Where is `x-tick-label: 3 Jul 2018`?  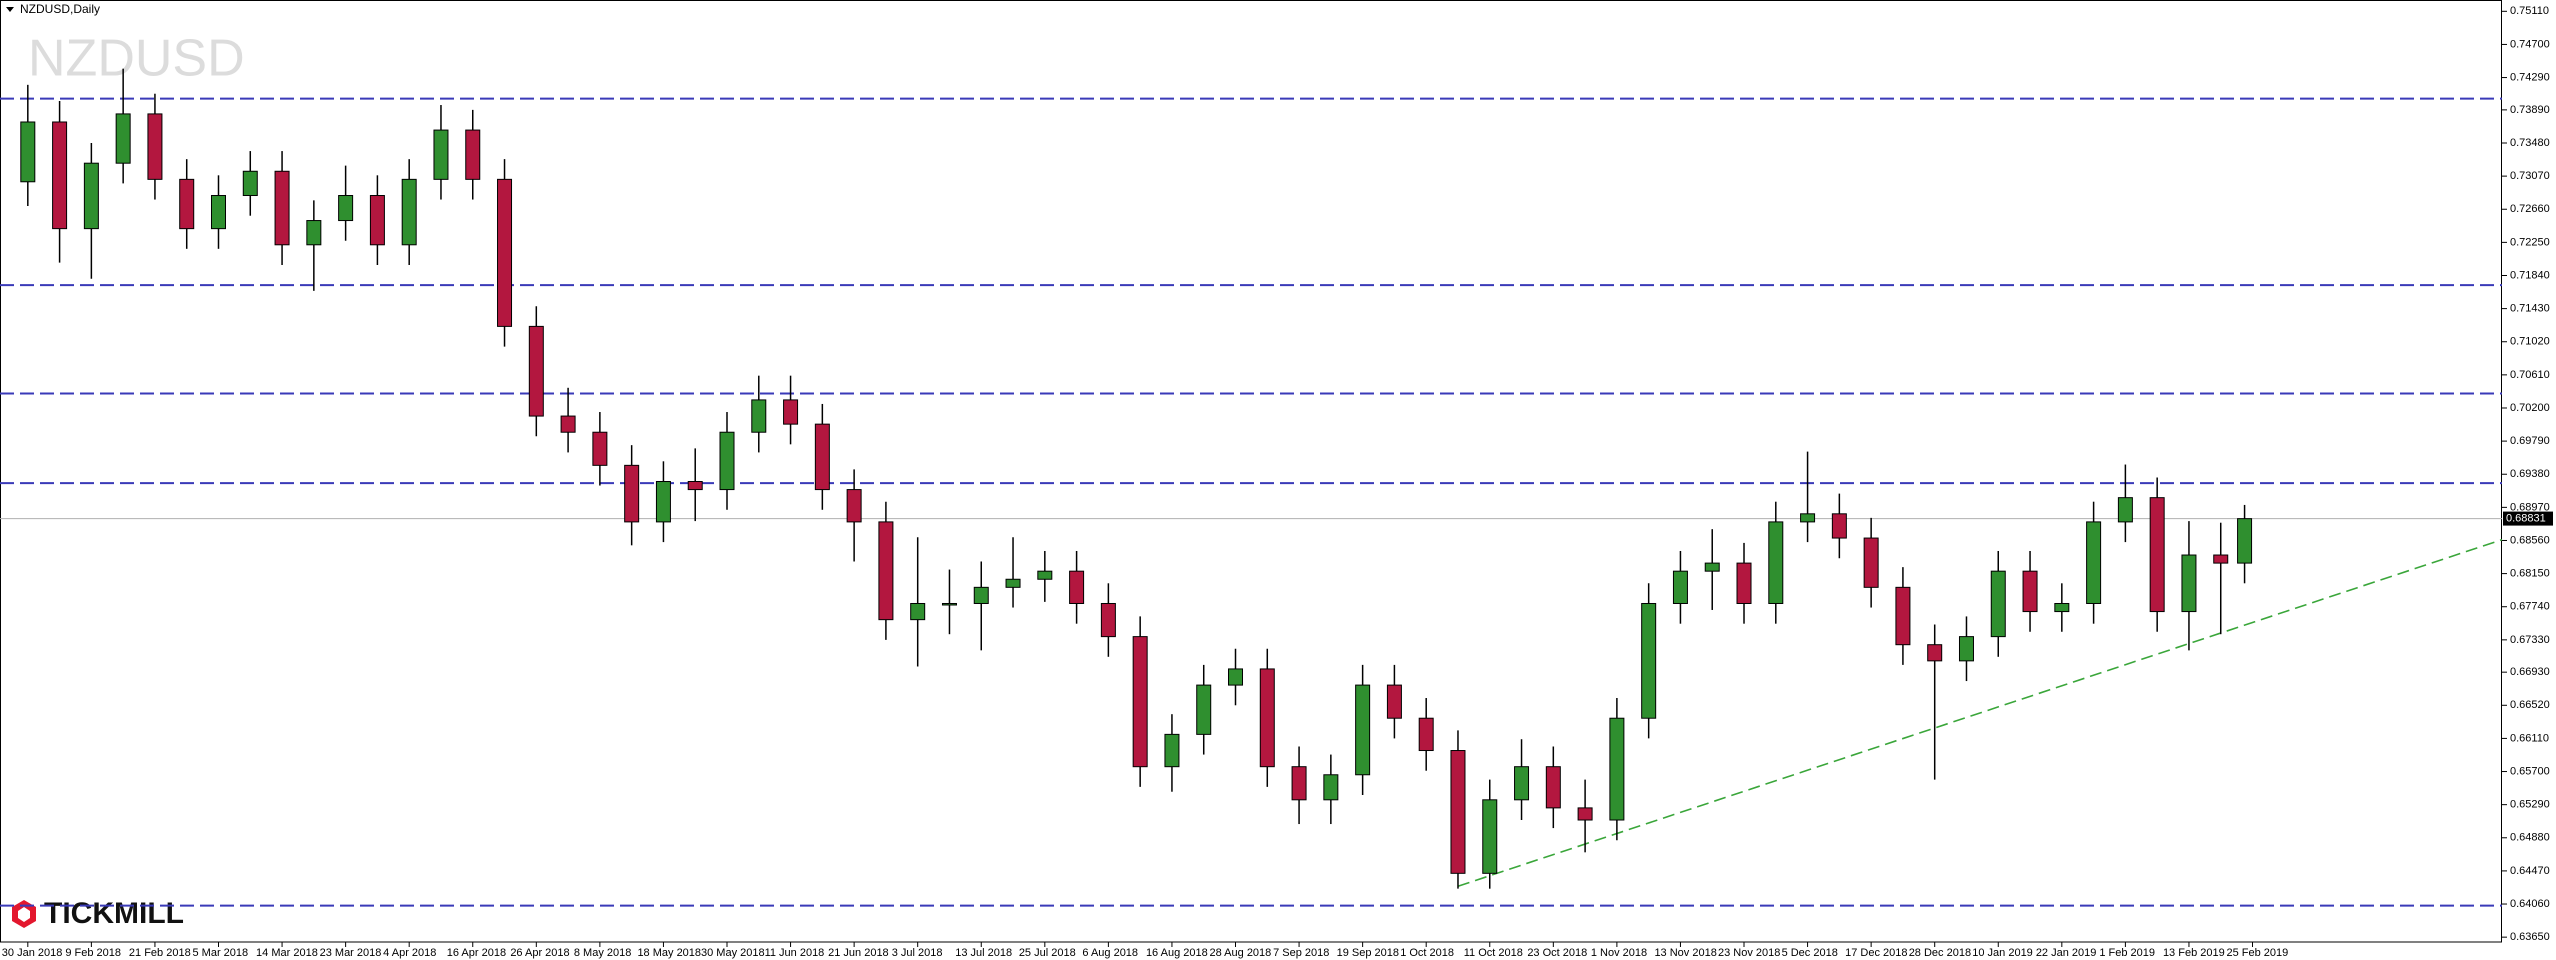
x-tick-label: 3 Jul 2018 is located at coordinates (917, 953).